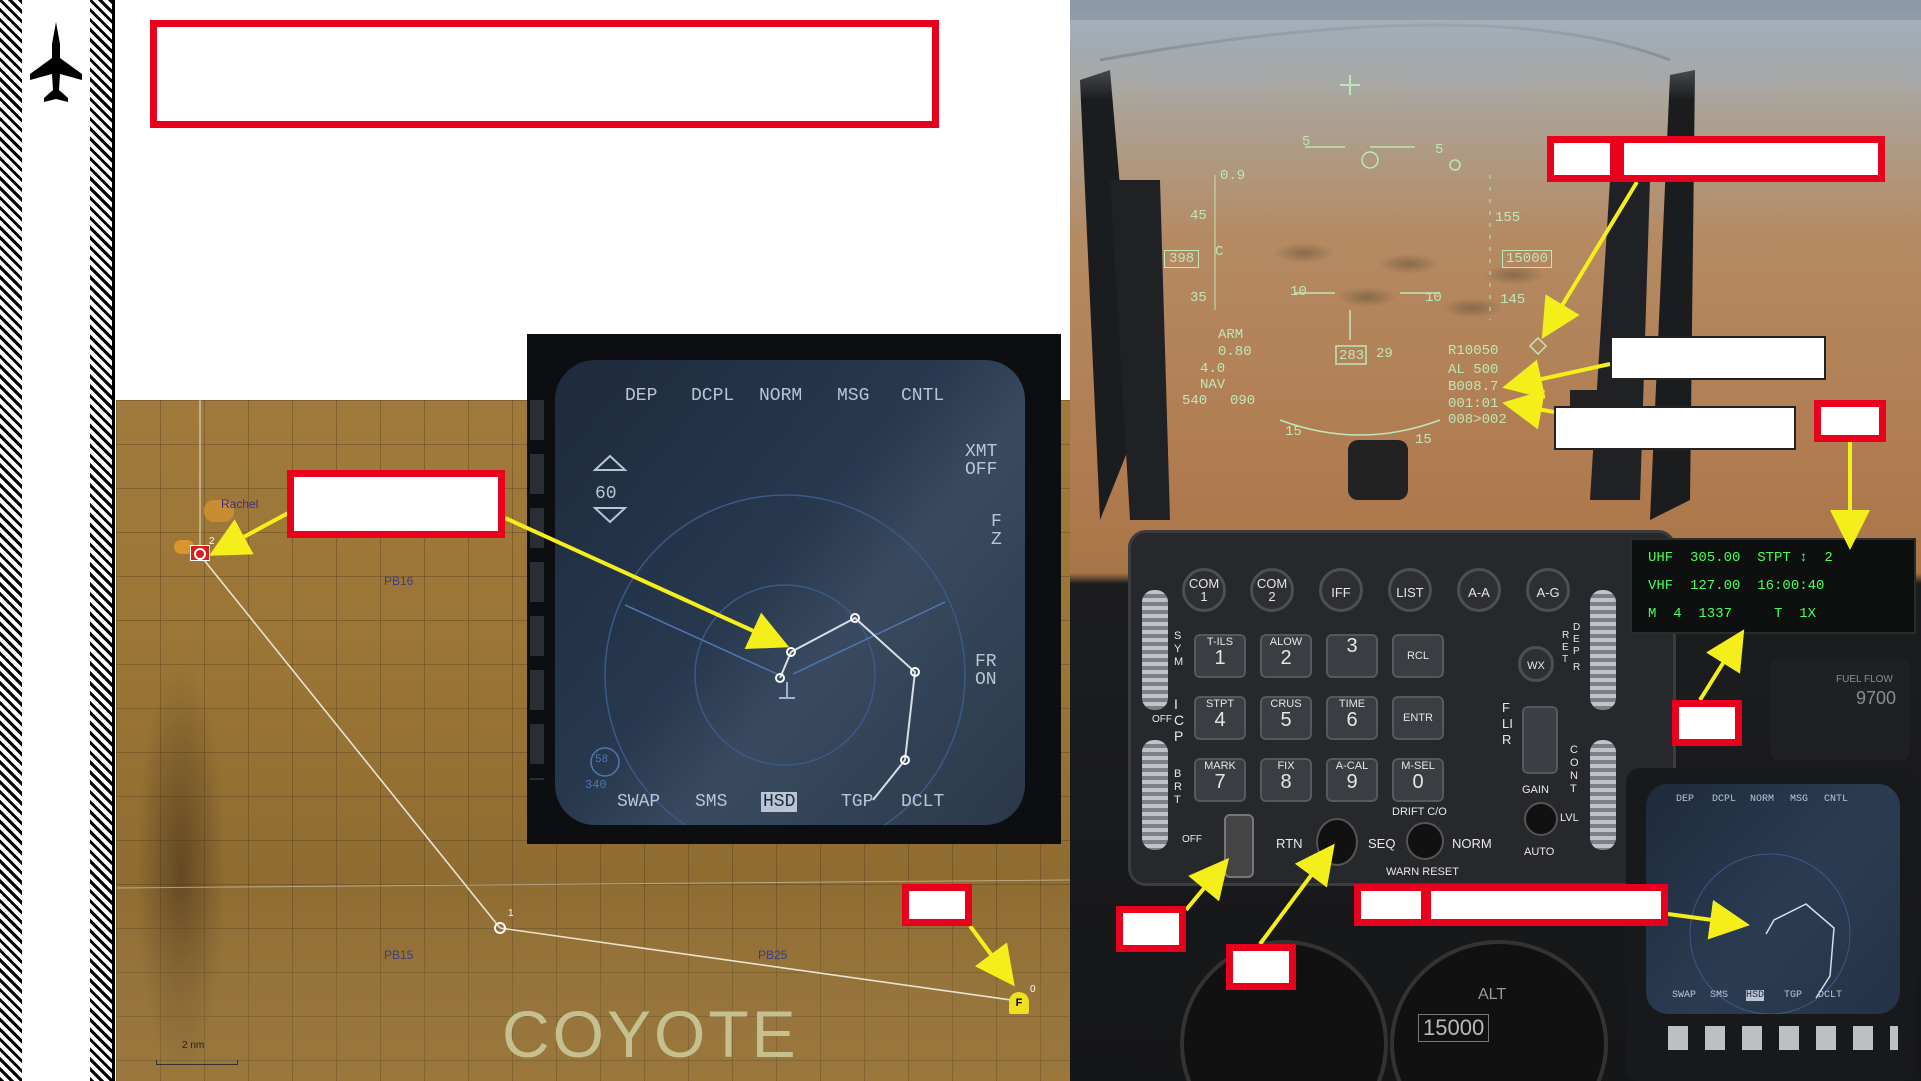 The width and height of the screenshot is (1921, 1081). Describe the element at coordinates (923, 802) in the screenshot. I see `mfd-osb-dclt: DCLT` at that location.